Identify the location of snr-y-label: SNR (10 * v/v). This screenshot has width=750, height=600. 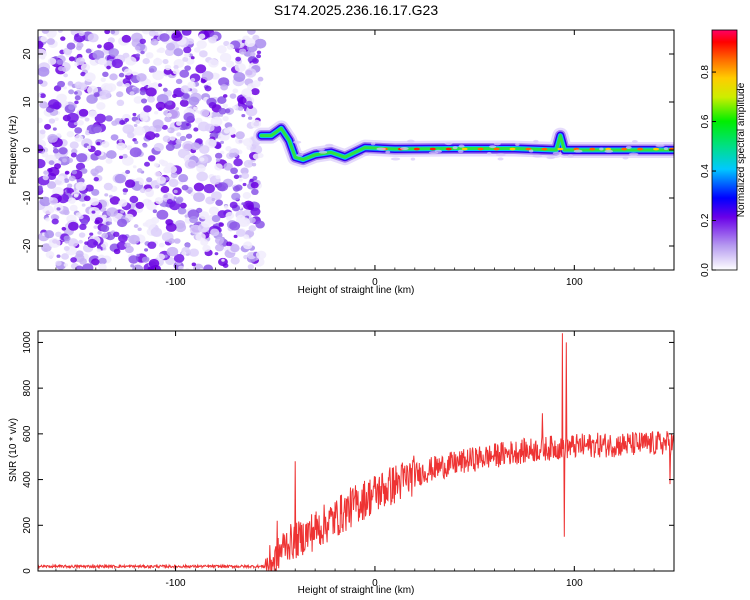
(13, 450).